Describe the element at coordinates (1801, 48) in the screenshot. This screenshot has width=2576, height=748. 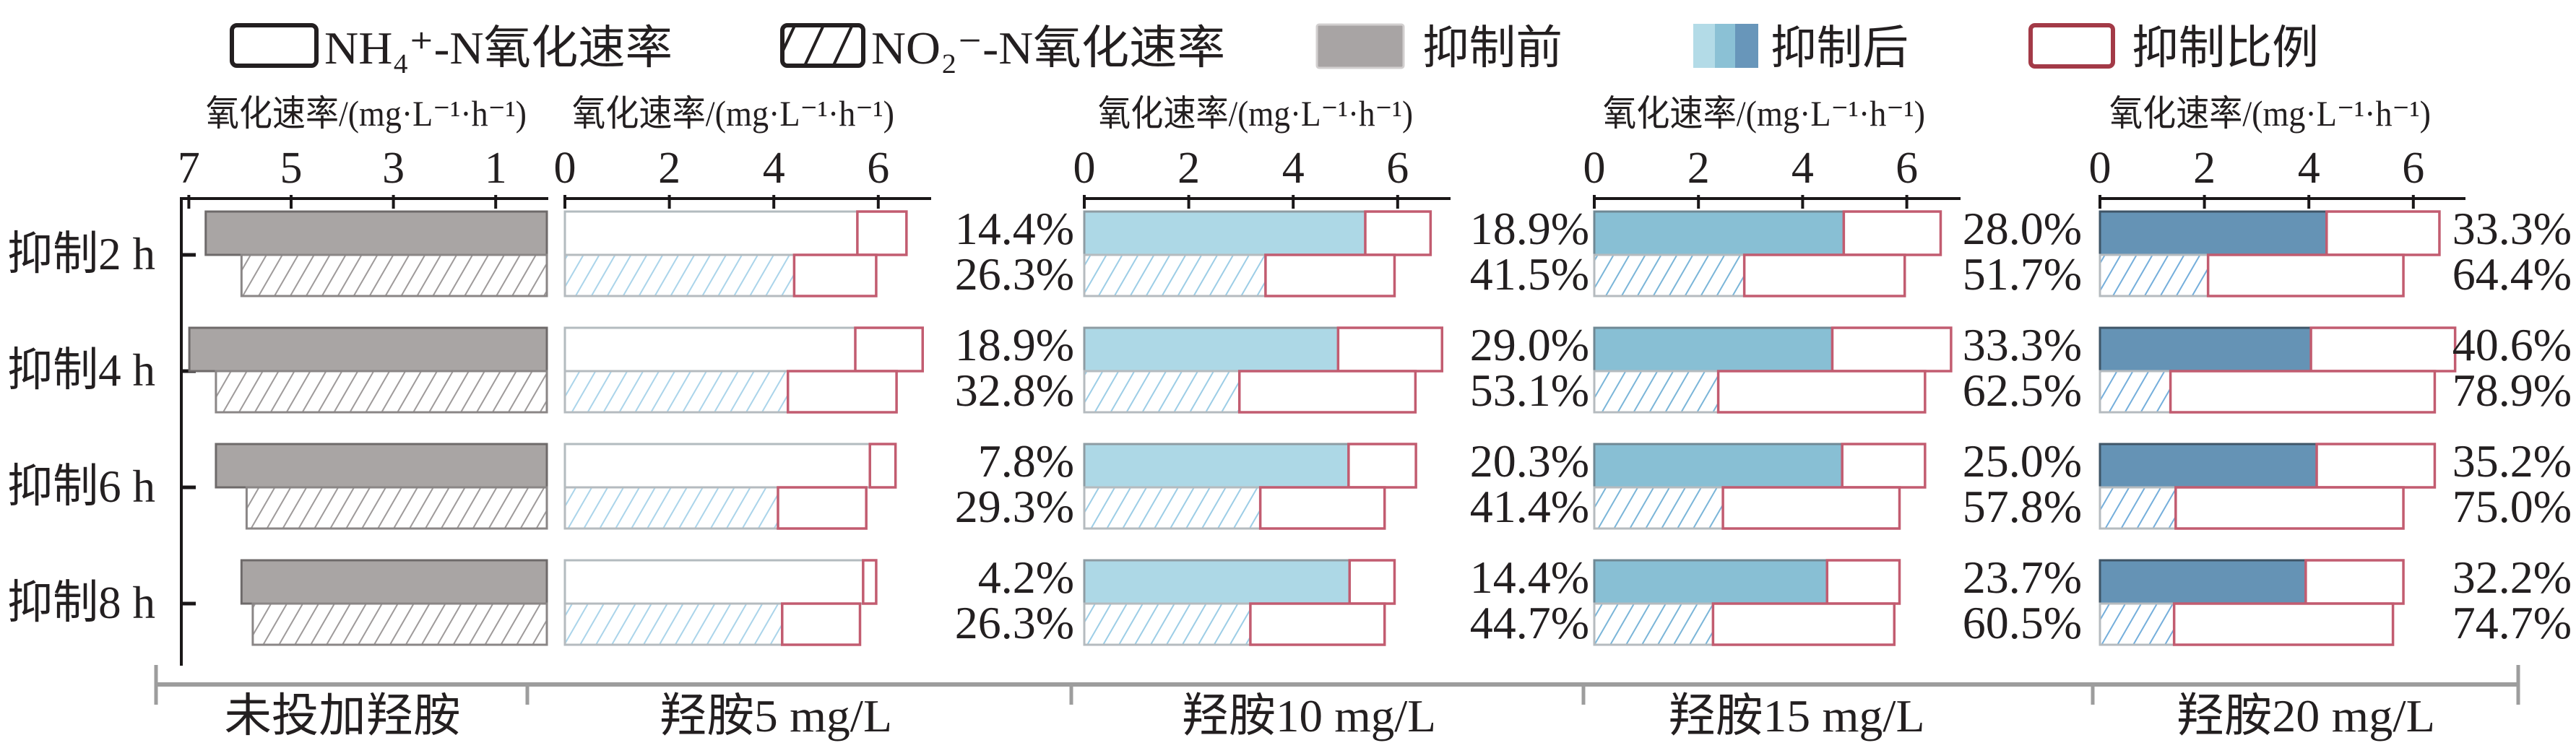
I see `legend-item-after: 抑制后` at that location.